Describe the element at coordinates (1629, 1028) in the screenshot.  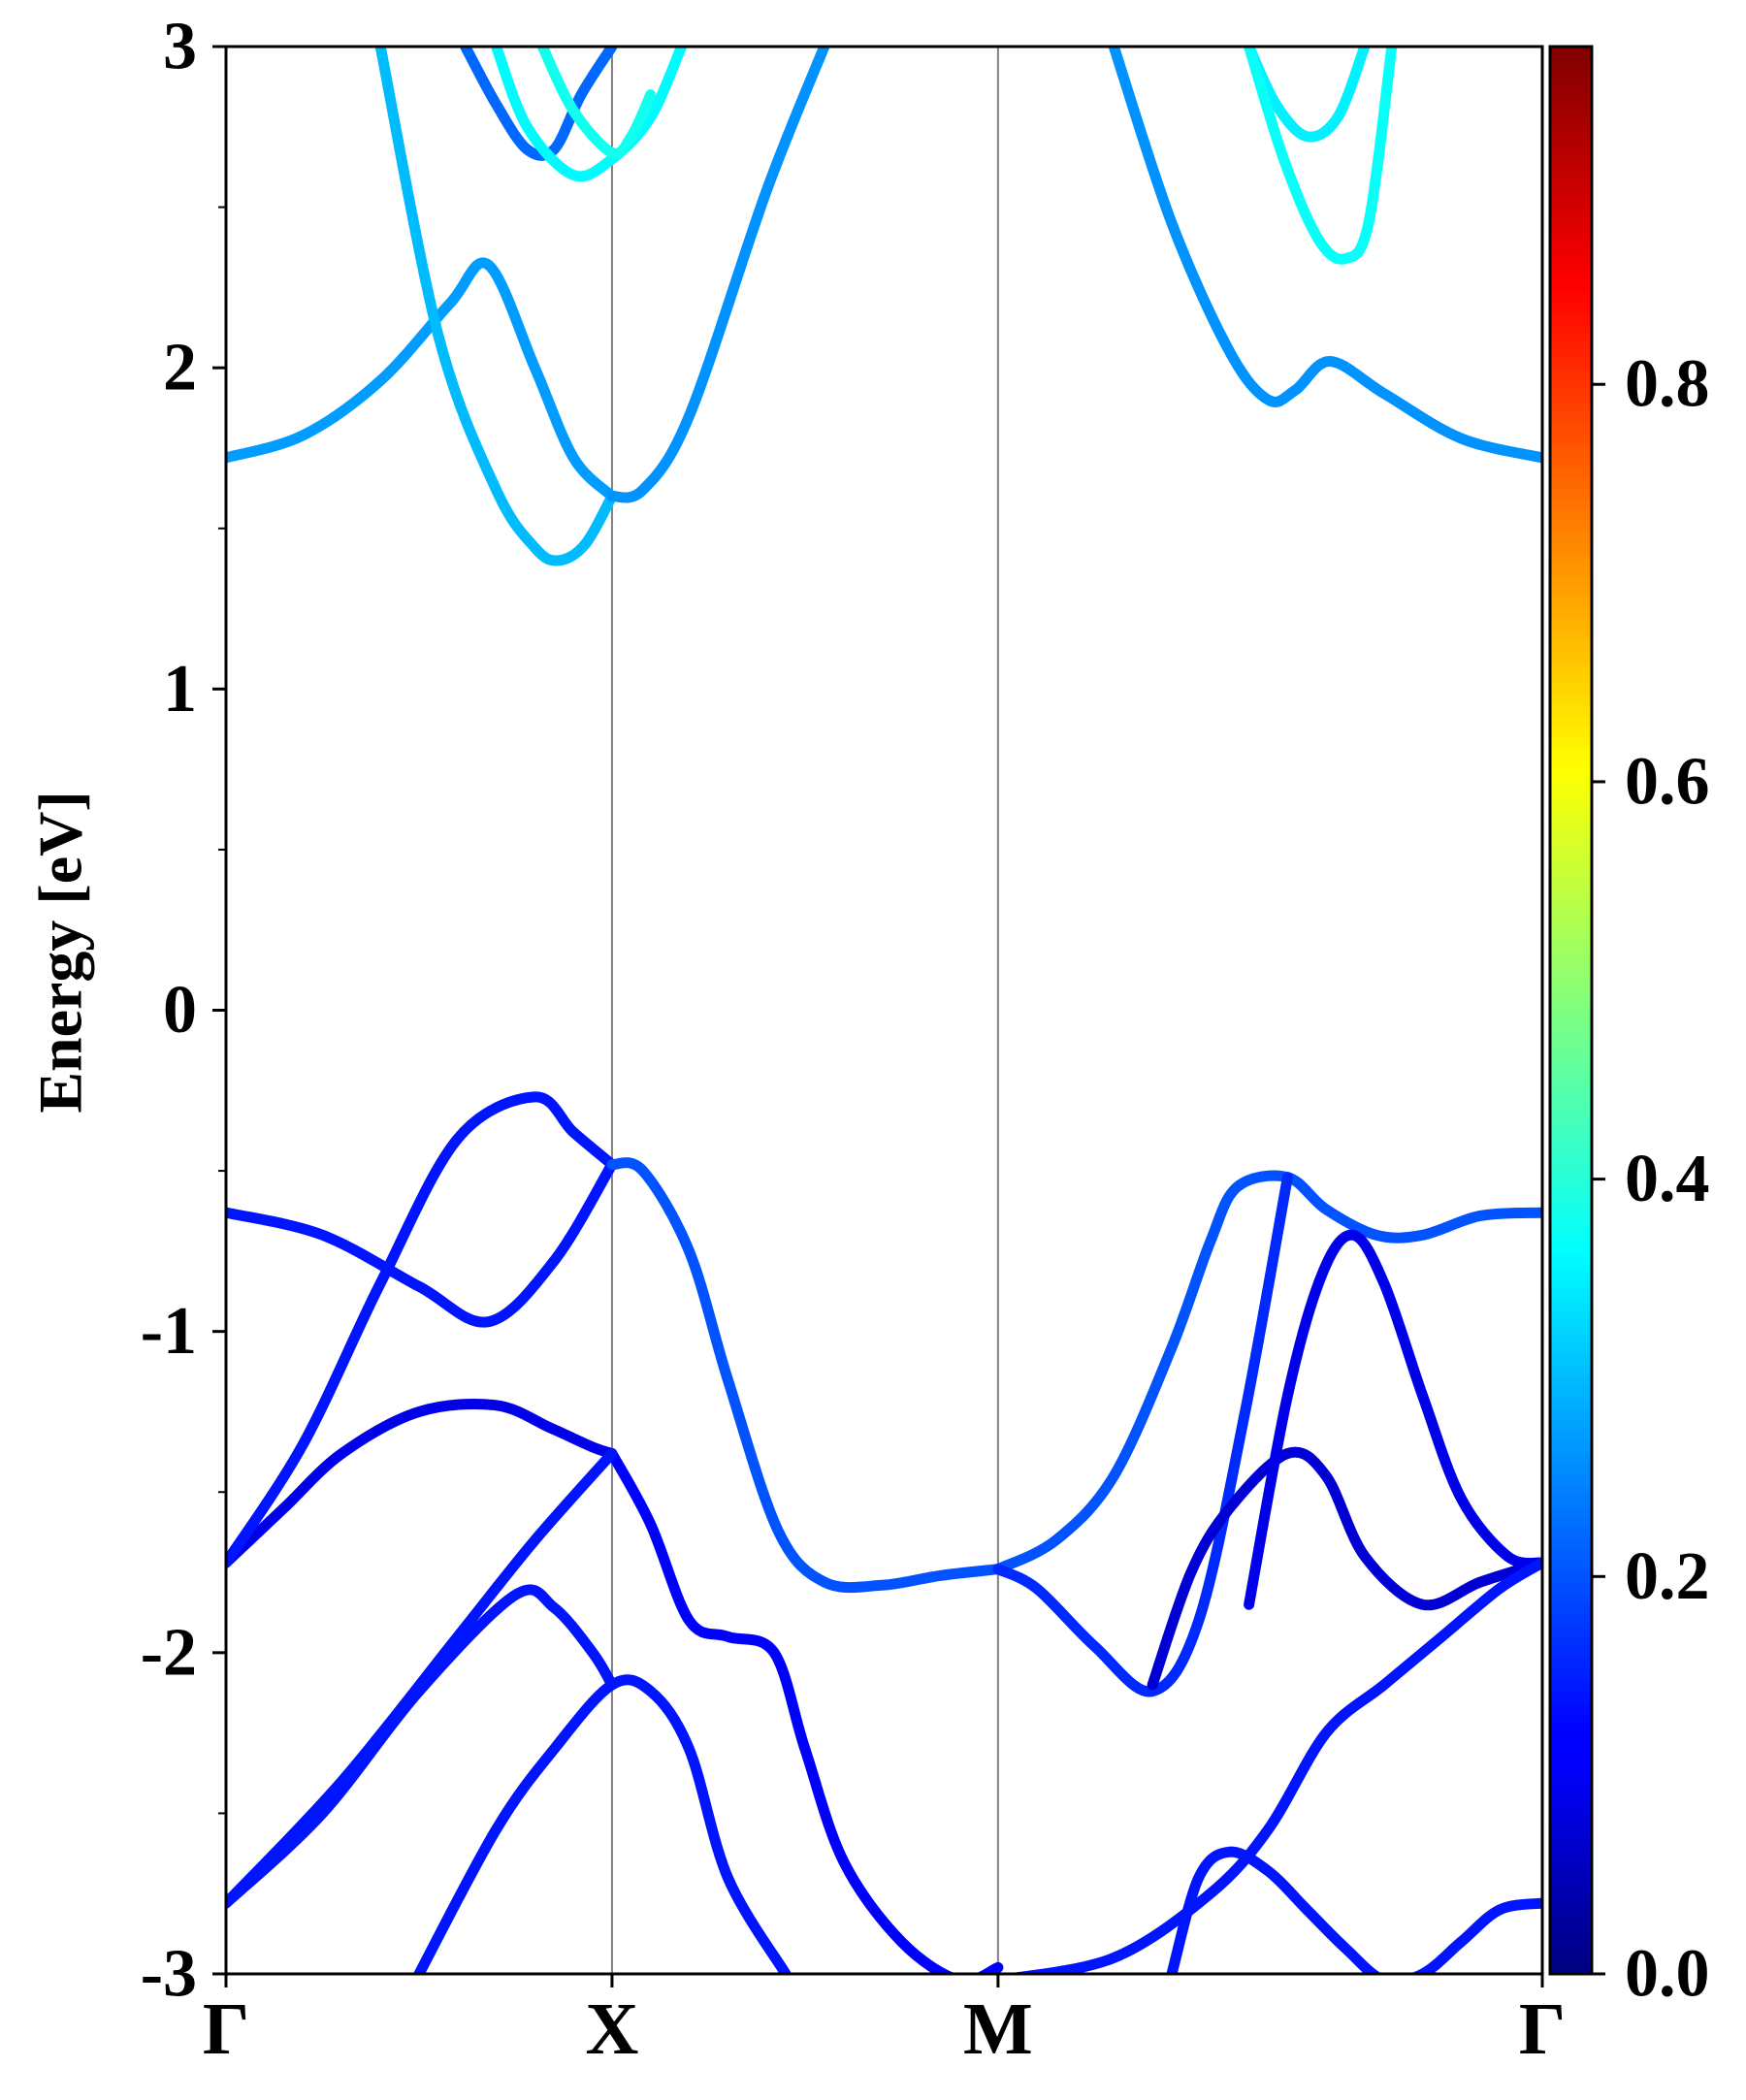
I see `colorbar: 0.0 0.2 0.4 0.6 0.8` at that location.